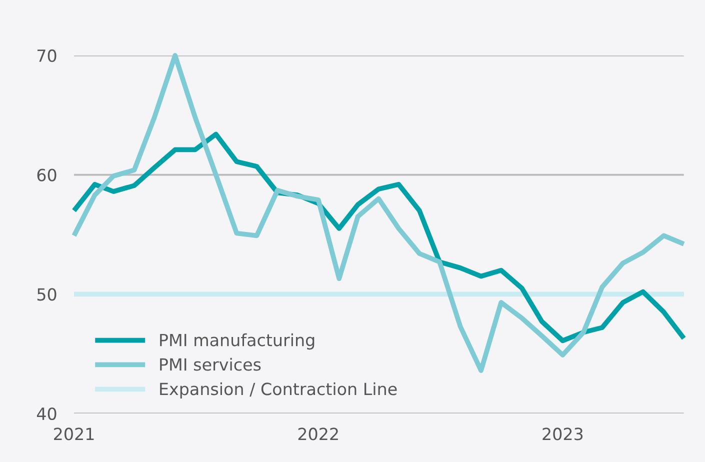 Image resolution: width=705 pixels, height=462 pixels. Describe the element at coordinates (562, 434) in the screenshot. I see `x-tick-label: 2023` at that location.